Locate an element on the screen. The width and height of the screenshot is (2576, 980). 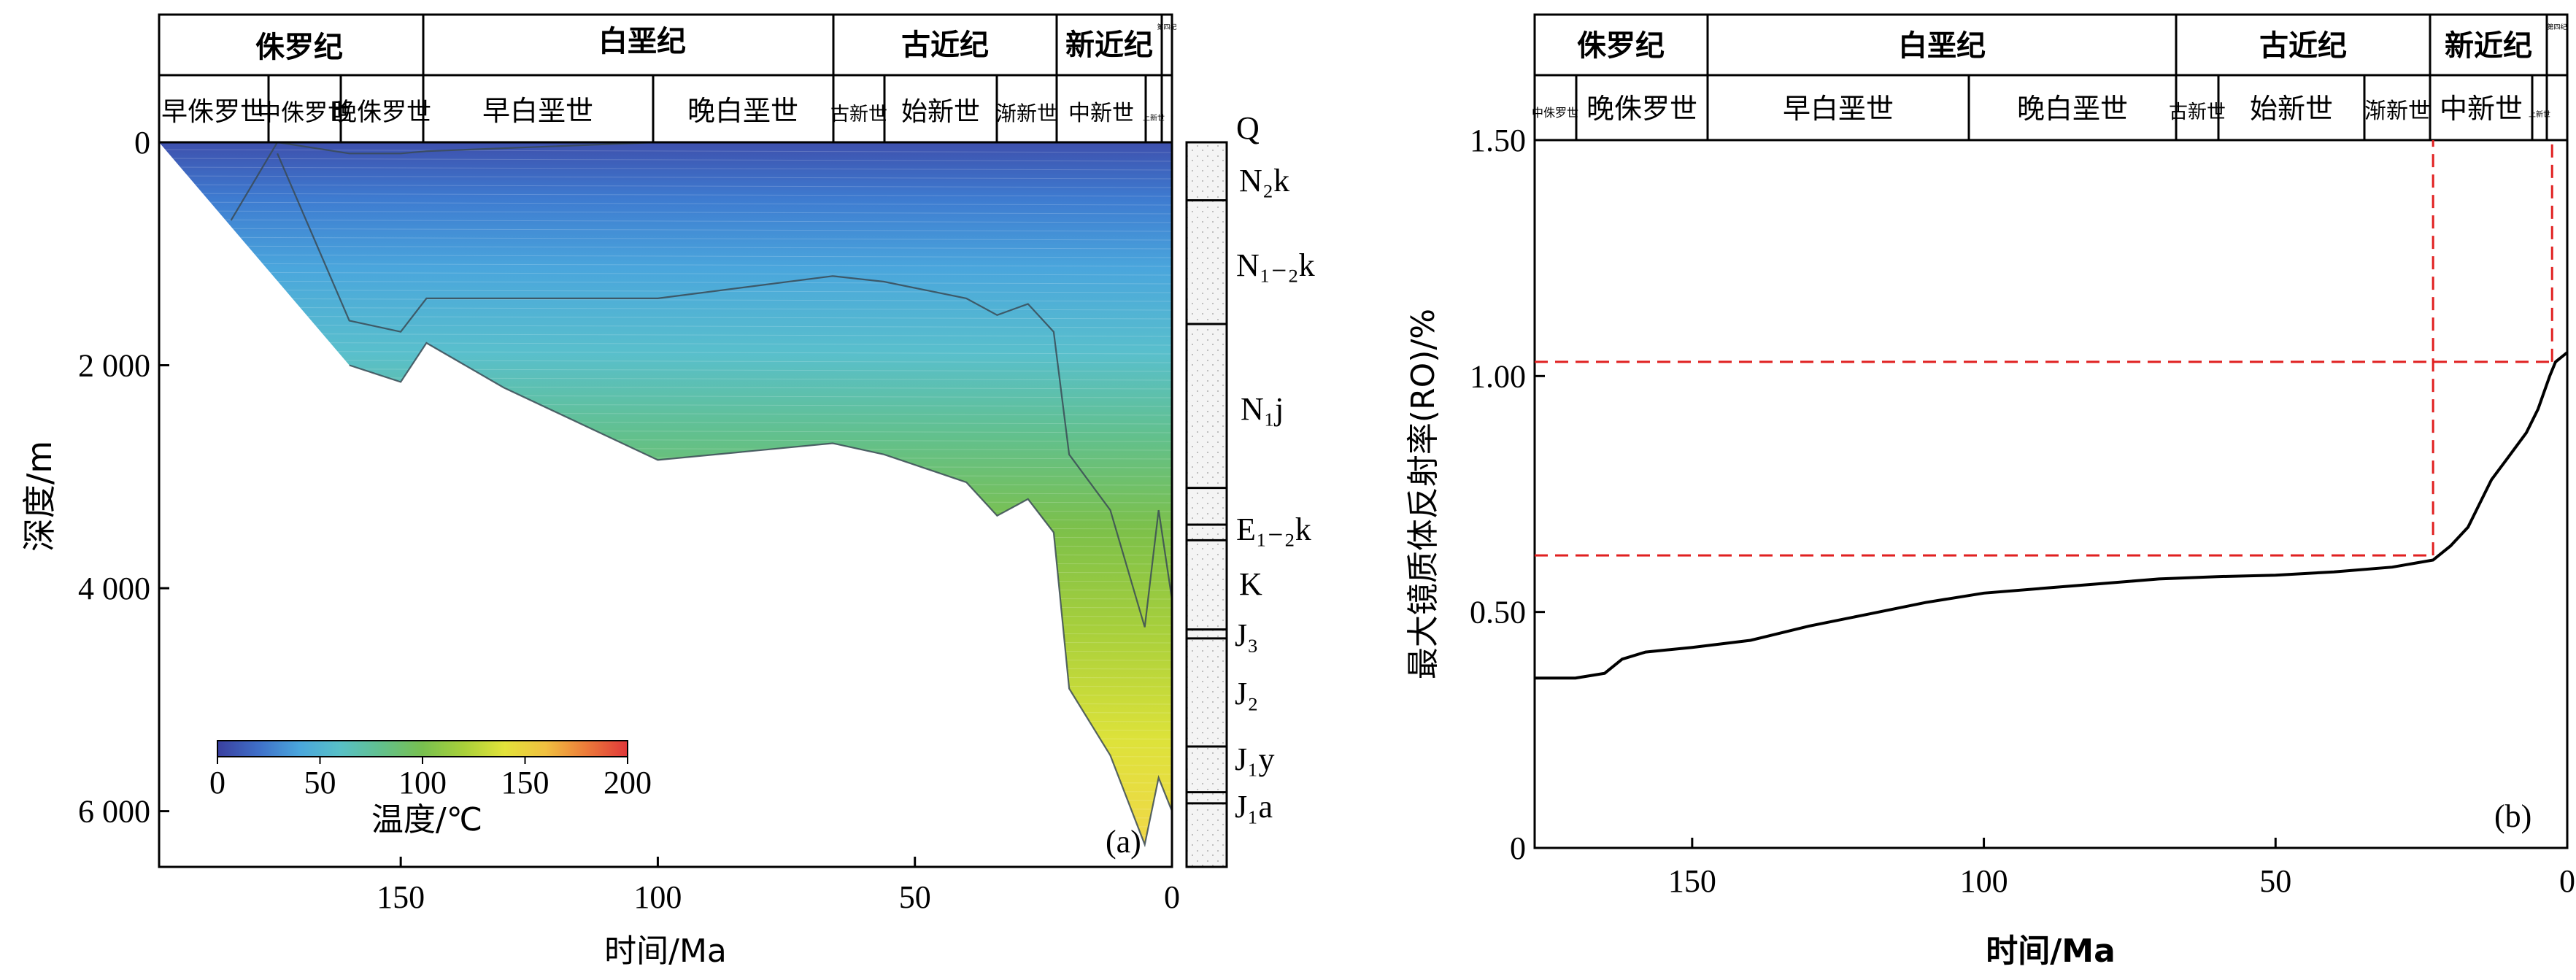
b-period-quaternary: 第四纪 is located at coordinates (2557, 27).